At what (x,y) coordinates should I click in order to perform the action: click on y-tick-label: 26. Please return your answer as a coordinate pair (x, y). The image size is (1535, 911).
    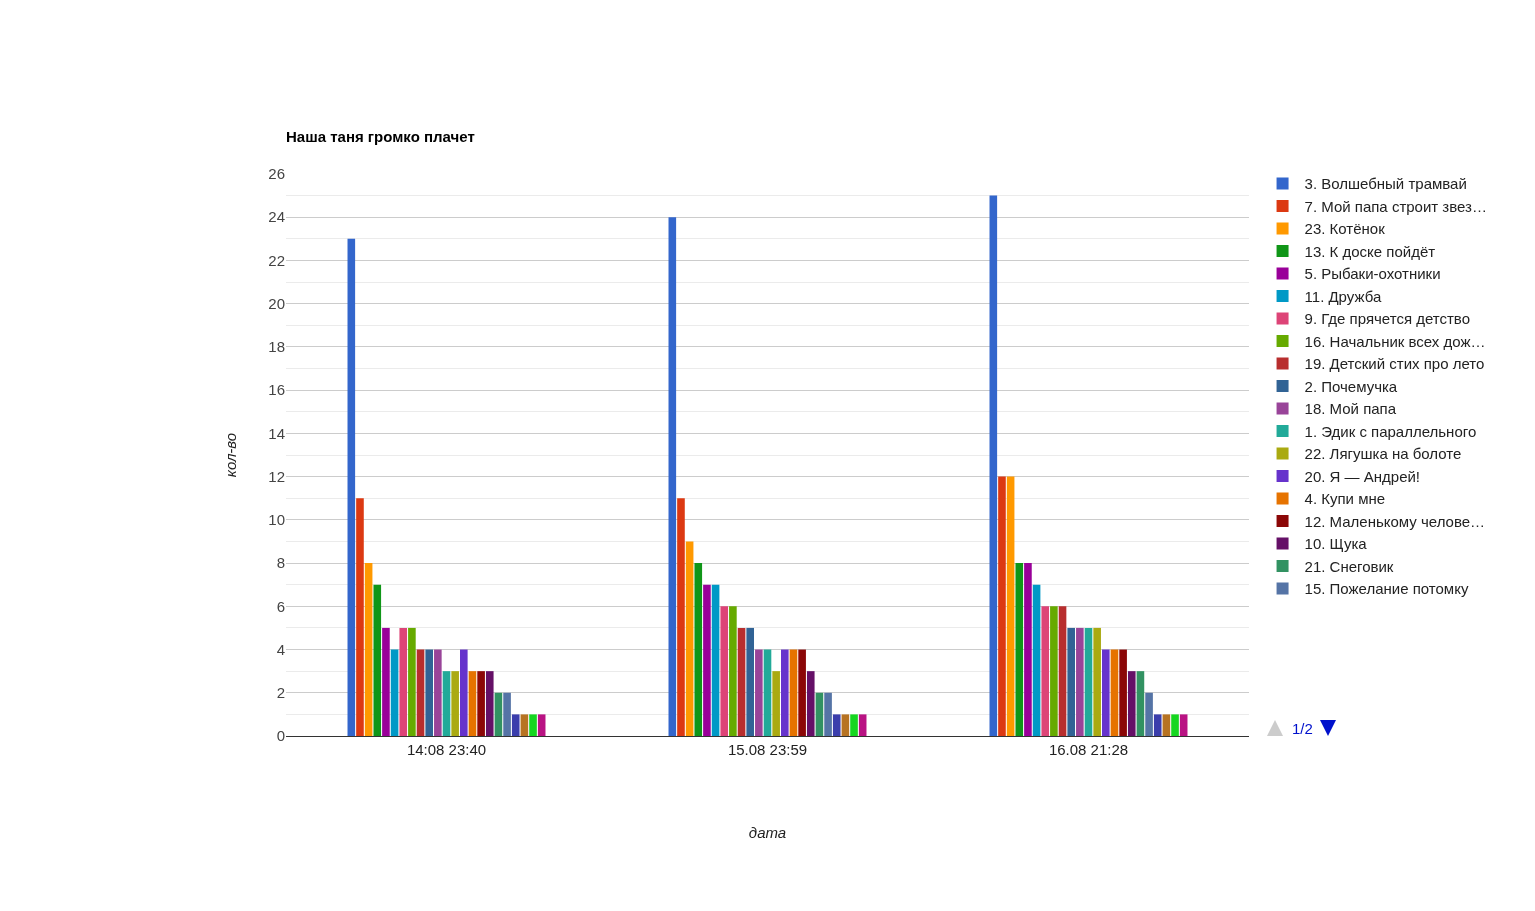
    Looking at the image, I should click on (276, 174).